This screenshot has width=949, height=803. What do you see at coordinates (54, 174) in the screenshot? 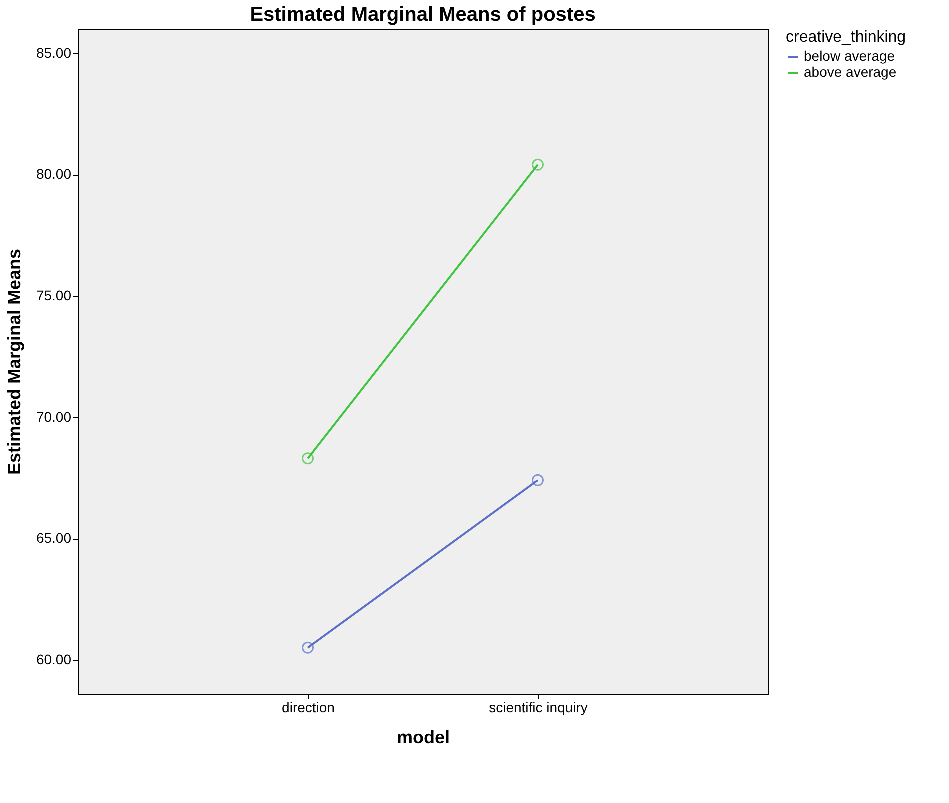
I see `y-tick-label: 80.00` at bounding box center [54, 174].